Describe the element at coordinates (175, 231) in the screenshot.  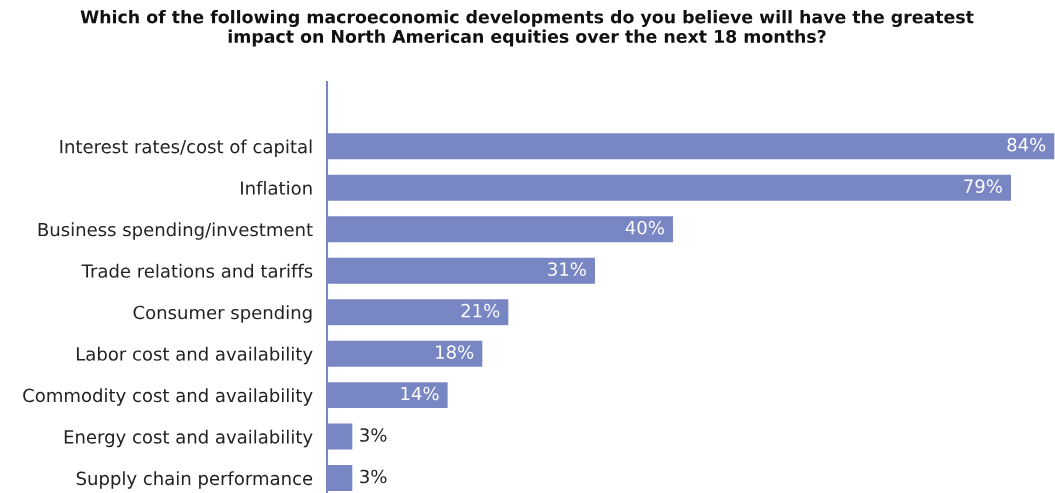
I see `y-tick-label: Business spending/investment` at that location.